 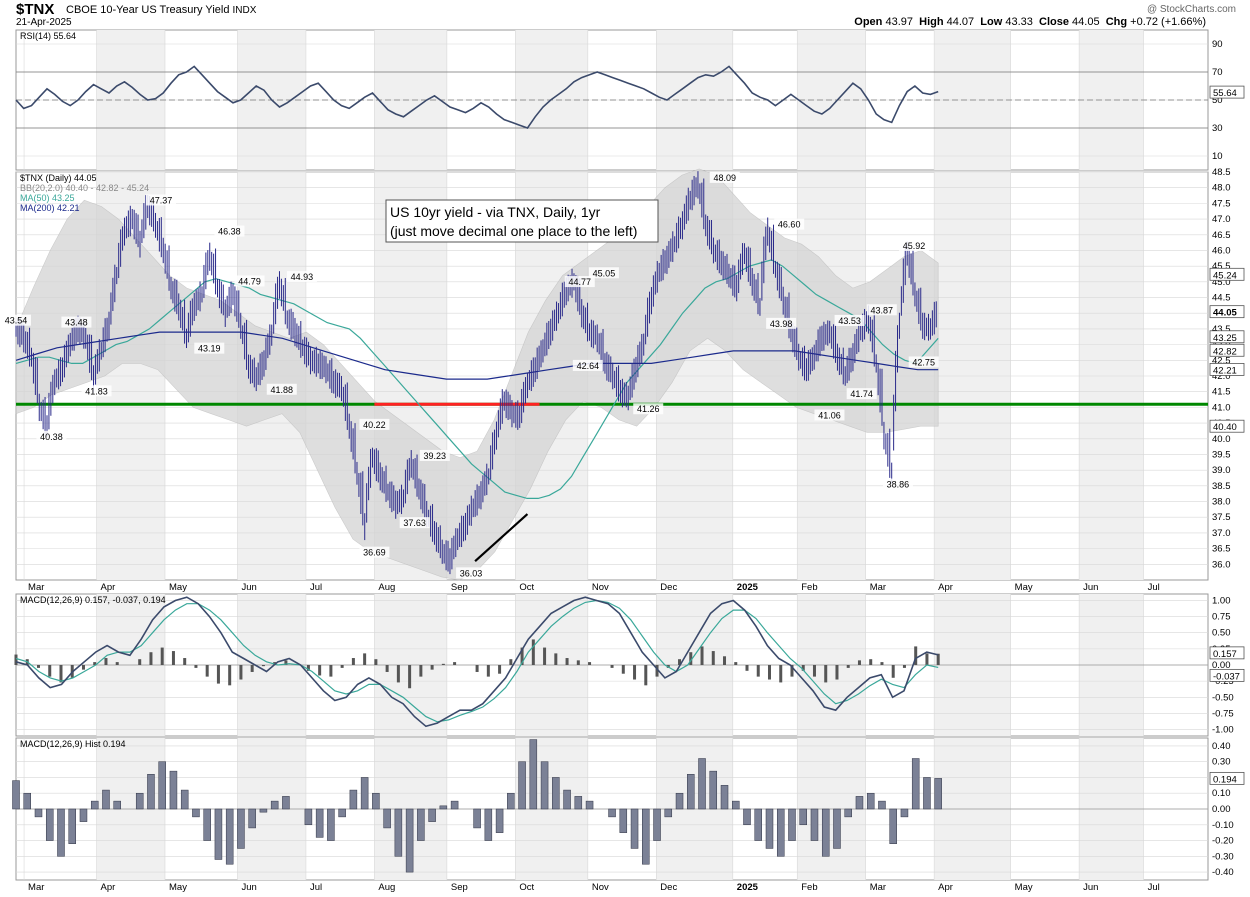 What do you see at coordinates (1221, 617) in the screenshot?
I see `y-tick-label: 0.75` at bounding box center [1221, 617].